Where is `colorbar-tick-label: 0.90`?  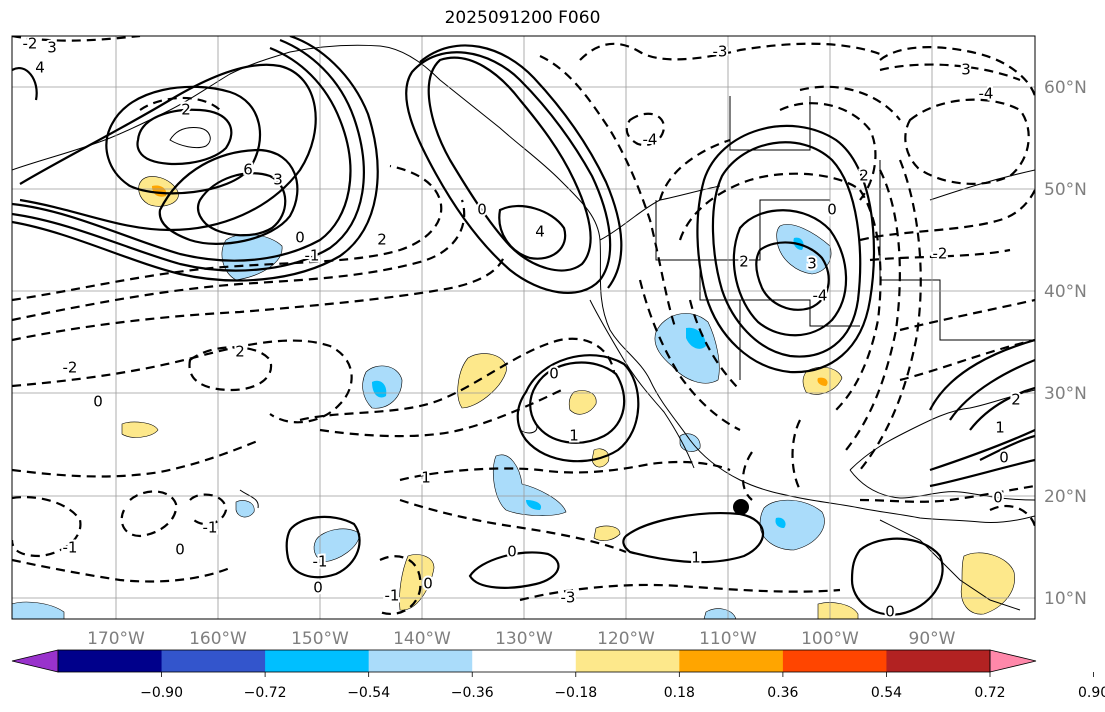
colorbar-tick-label: 0.90 is located at coordinates (1091, 693).